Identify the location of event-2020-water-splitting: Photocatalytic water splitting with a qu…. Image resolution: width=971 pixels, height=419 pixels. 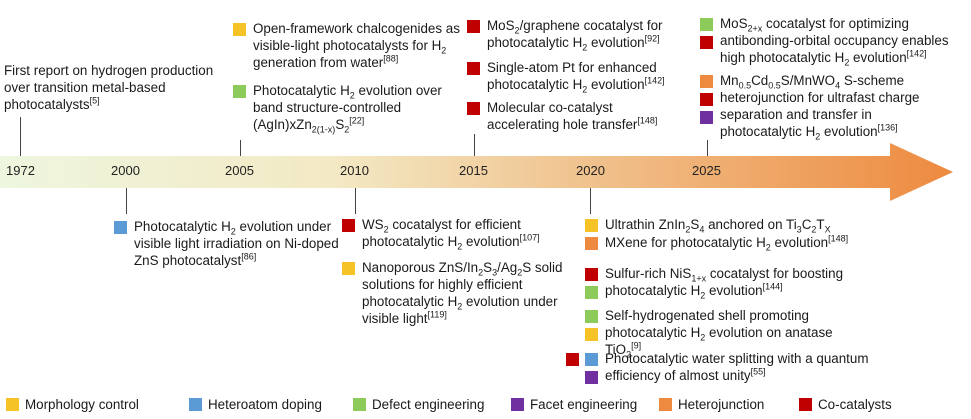
(735, 367).